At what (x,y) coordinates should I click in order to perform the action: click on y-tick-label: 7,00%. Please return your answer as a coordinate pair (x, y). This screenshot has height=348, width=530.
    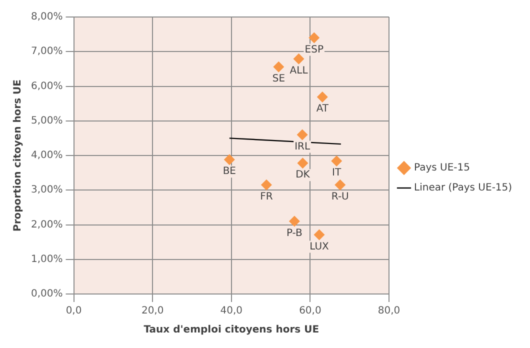
    Looking at the image, I should click on (46, 52).